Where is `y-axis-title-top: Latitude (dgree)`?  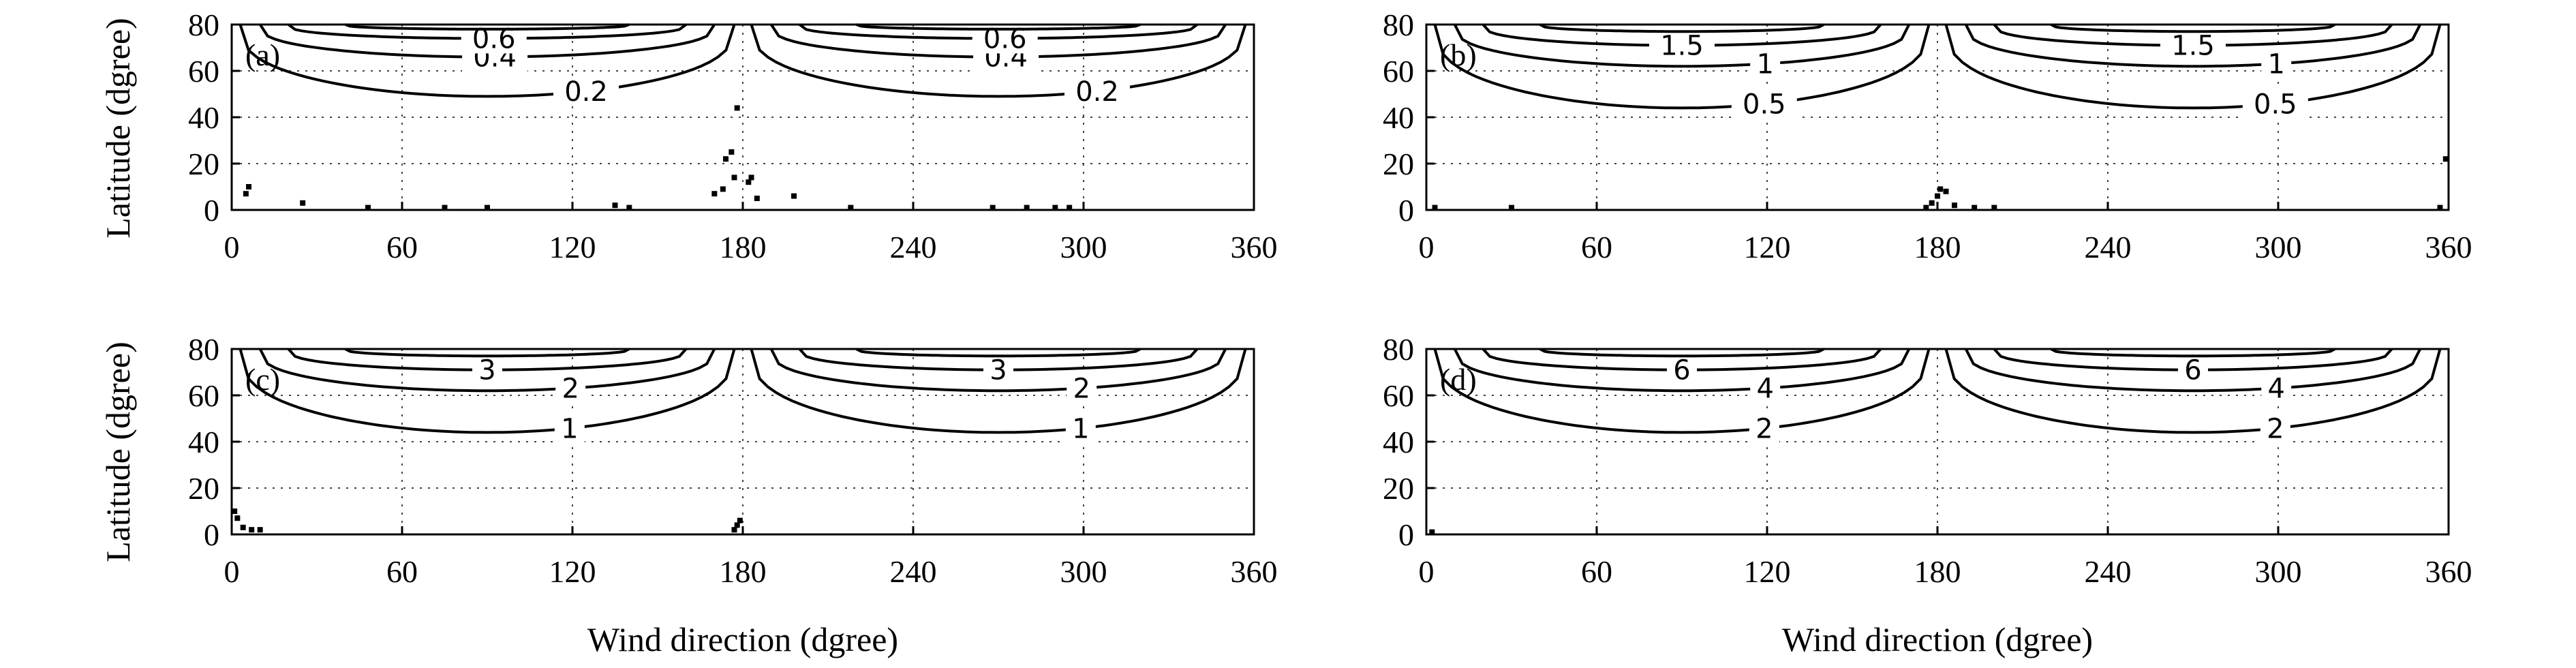
y-axis-title-top: Latitude (dgree) is located at coordinates (118, 128).